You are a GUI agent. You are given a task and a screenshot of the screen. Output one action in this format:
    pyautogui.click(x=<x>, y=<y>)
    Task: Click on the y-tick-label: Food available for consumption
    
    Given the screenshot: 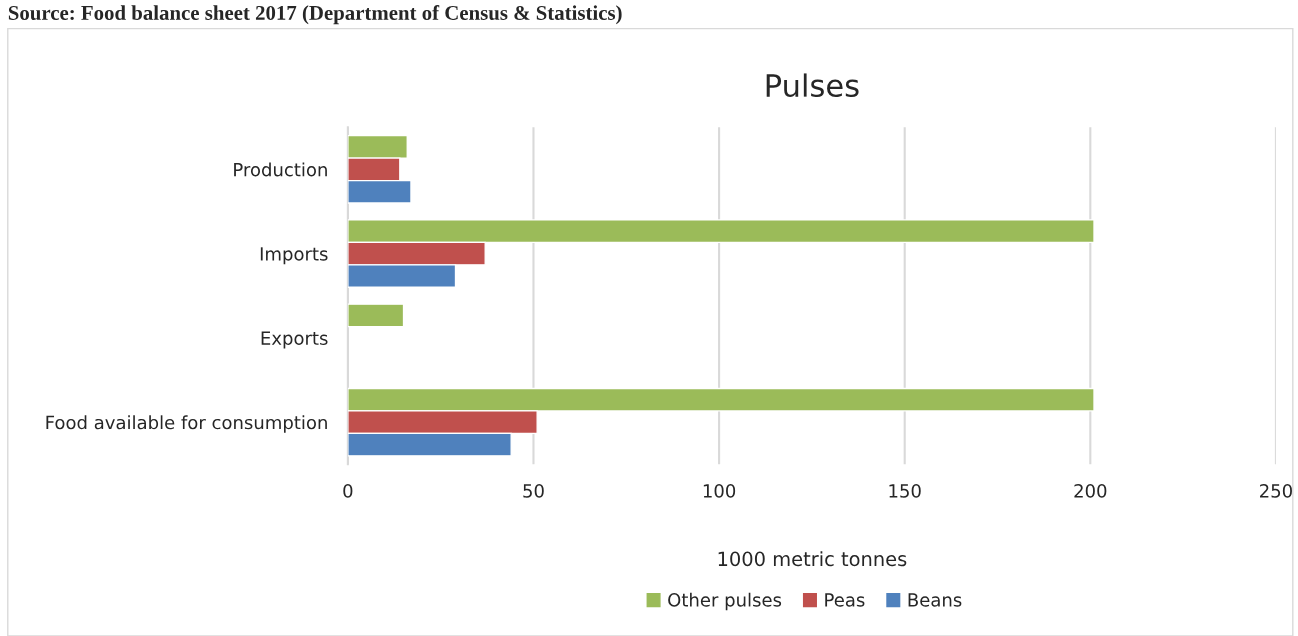 What is the action you would take?
    pyautogui.click(x=186, y=424)
    